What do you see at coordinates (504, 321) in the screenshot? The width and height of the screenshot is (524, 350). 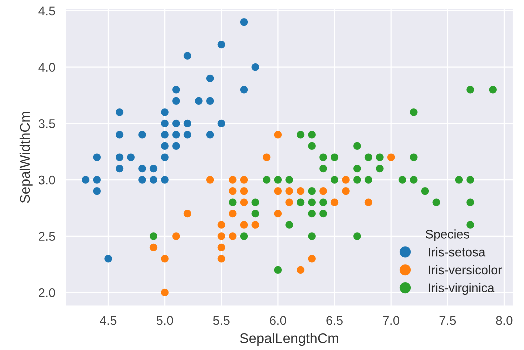 I see `x-tick-label: 8.0` at bounding box center [504, 321].